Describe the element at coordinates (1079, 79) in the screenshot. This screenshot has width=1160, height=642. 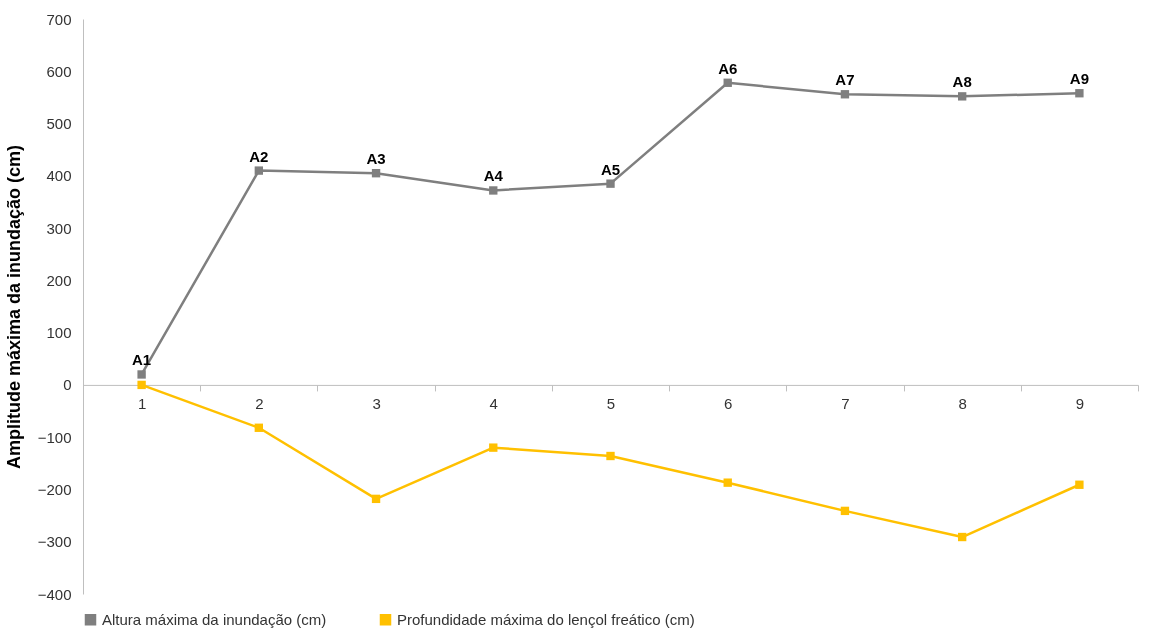
I see `annotation: A9` at that location.